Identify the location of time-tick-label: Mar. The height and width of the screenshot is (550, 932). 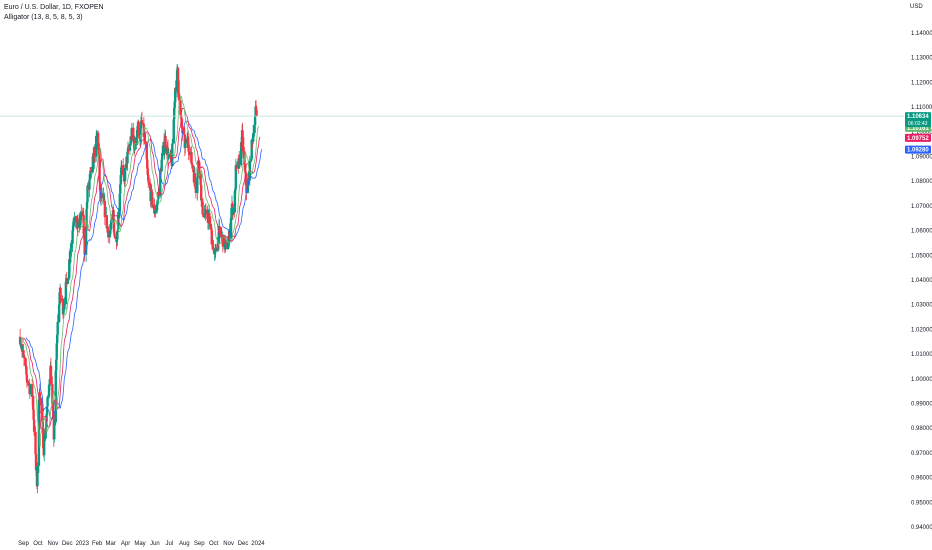
(110, 544).